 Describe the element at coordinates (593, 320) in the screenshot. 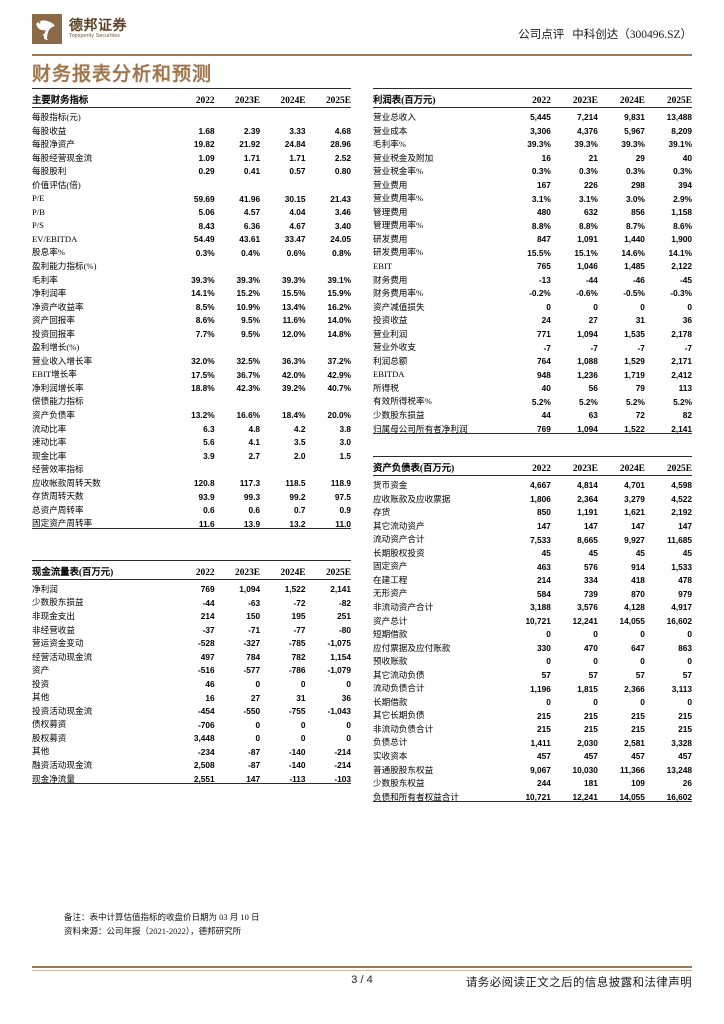

I see `row-value: 27` at that location.